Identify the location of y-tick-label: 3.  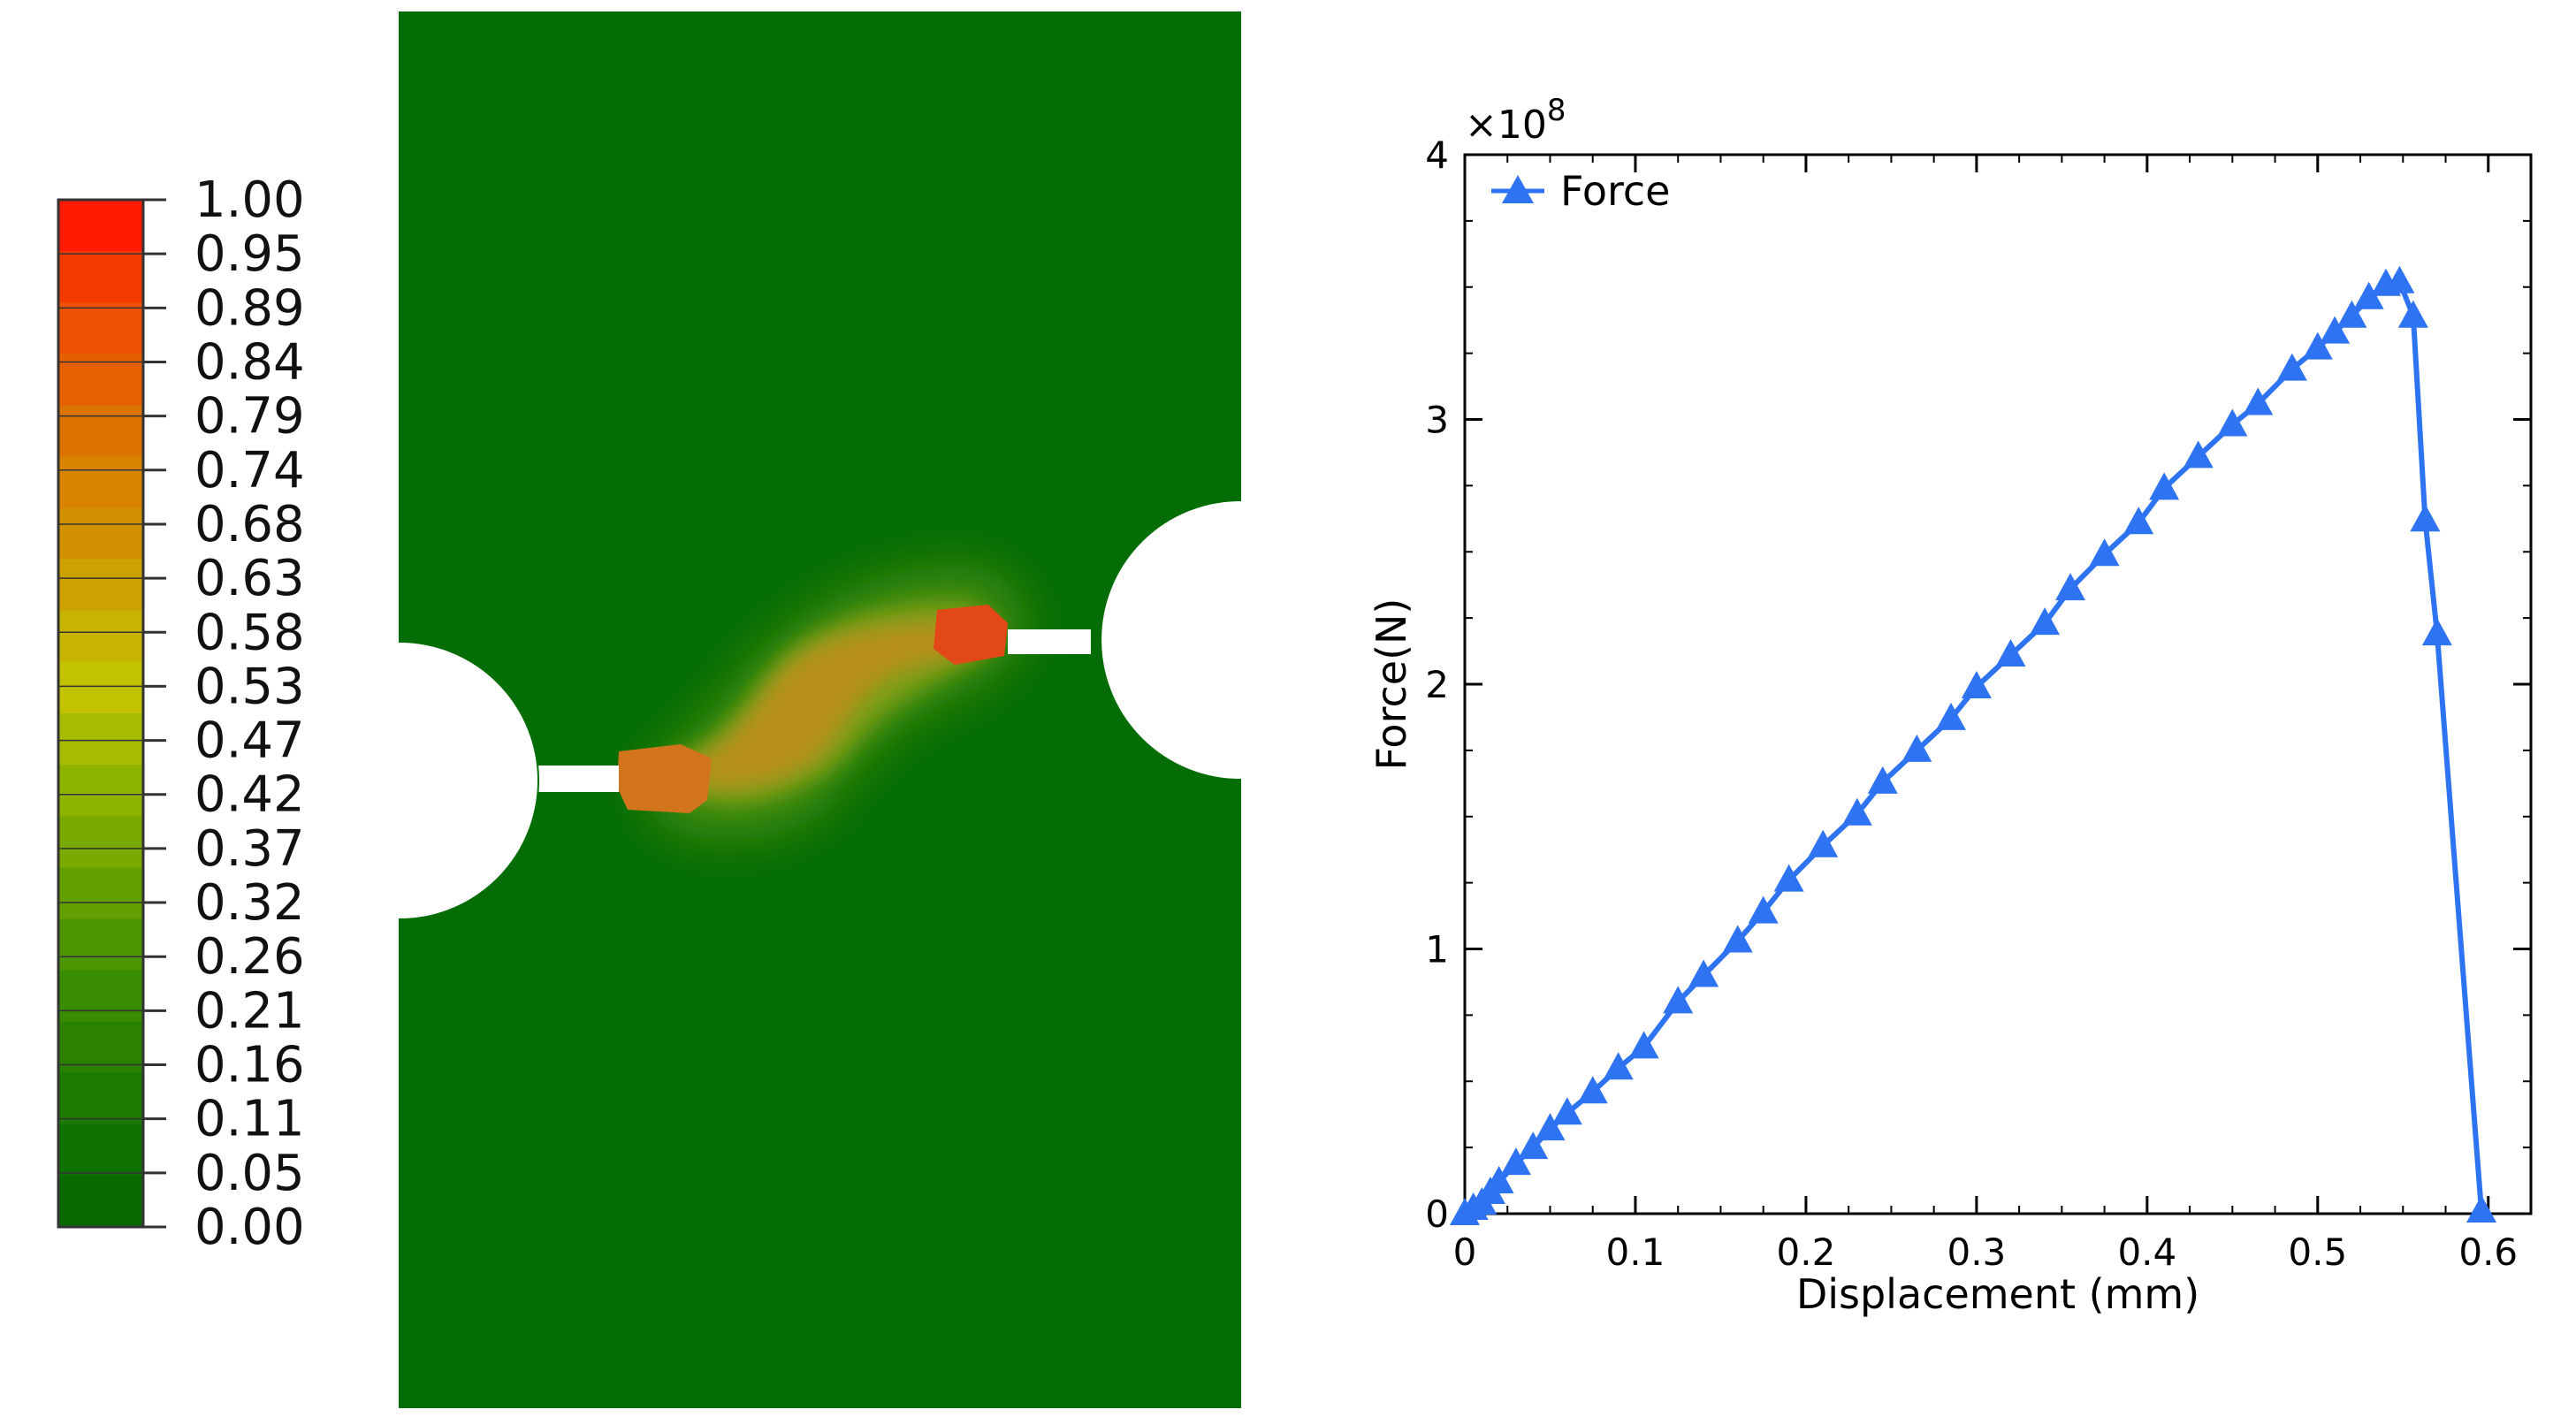
(1437, 420).